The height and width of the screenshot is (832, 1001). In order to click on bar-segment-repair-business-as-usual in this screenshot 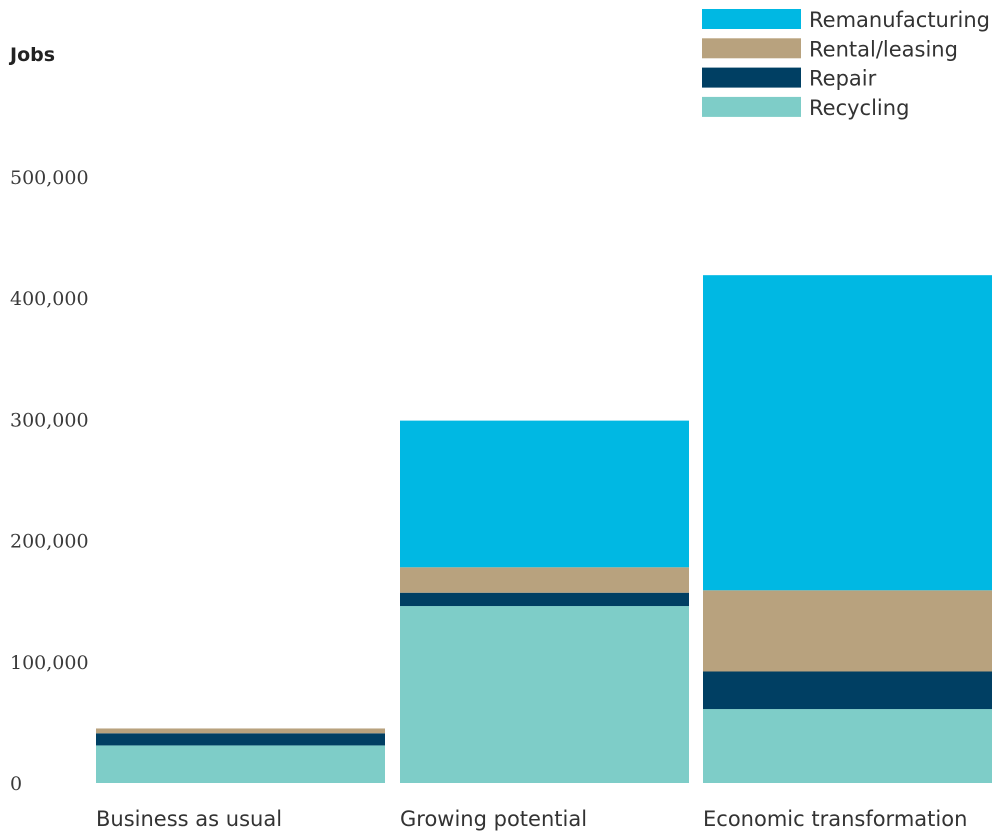, I will do `click(240, 739)`.